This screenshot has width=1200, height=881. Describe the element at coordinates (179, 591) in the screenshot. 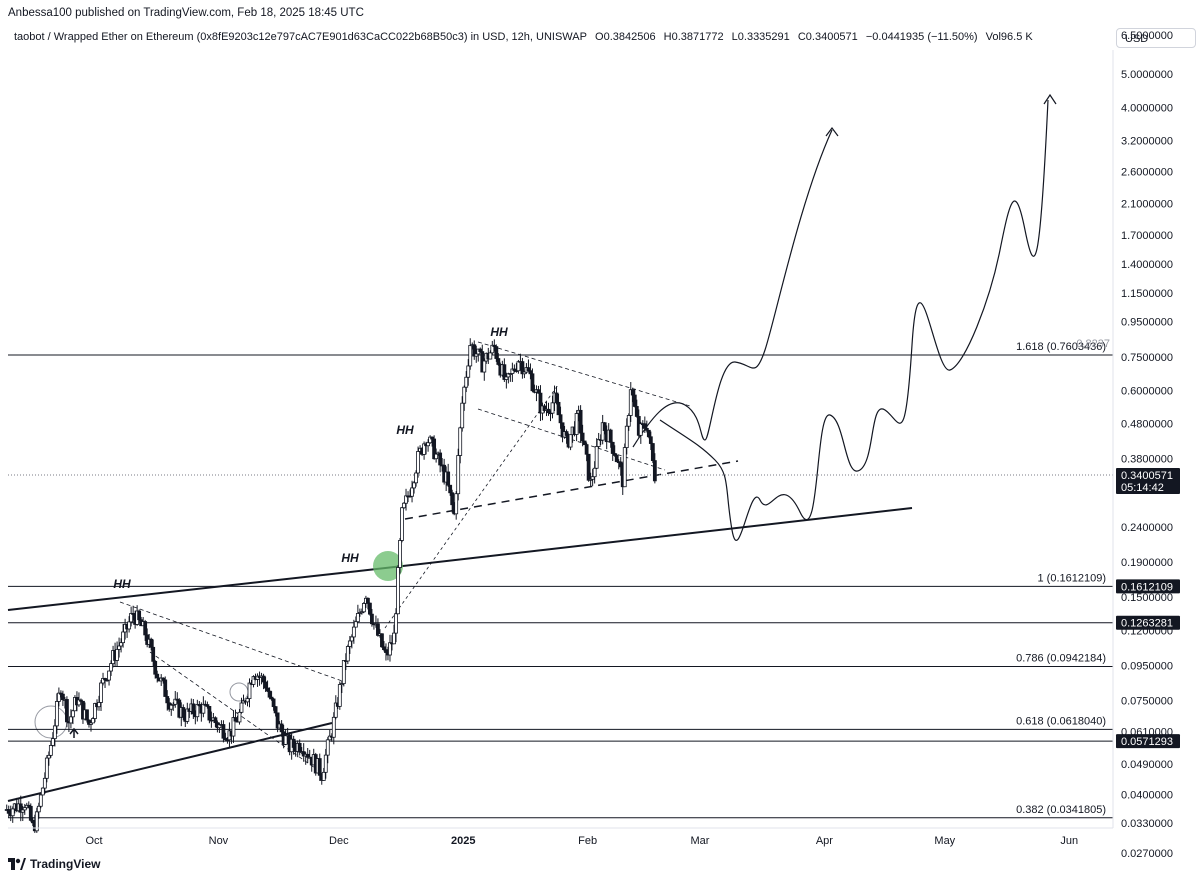

I see `resistance-trendline` at that location.